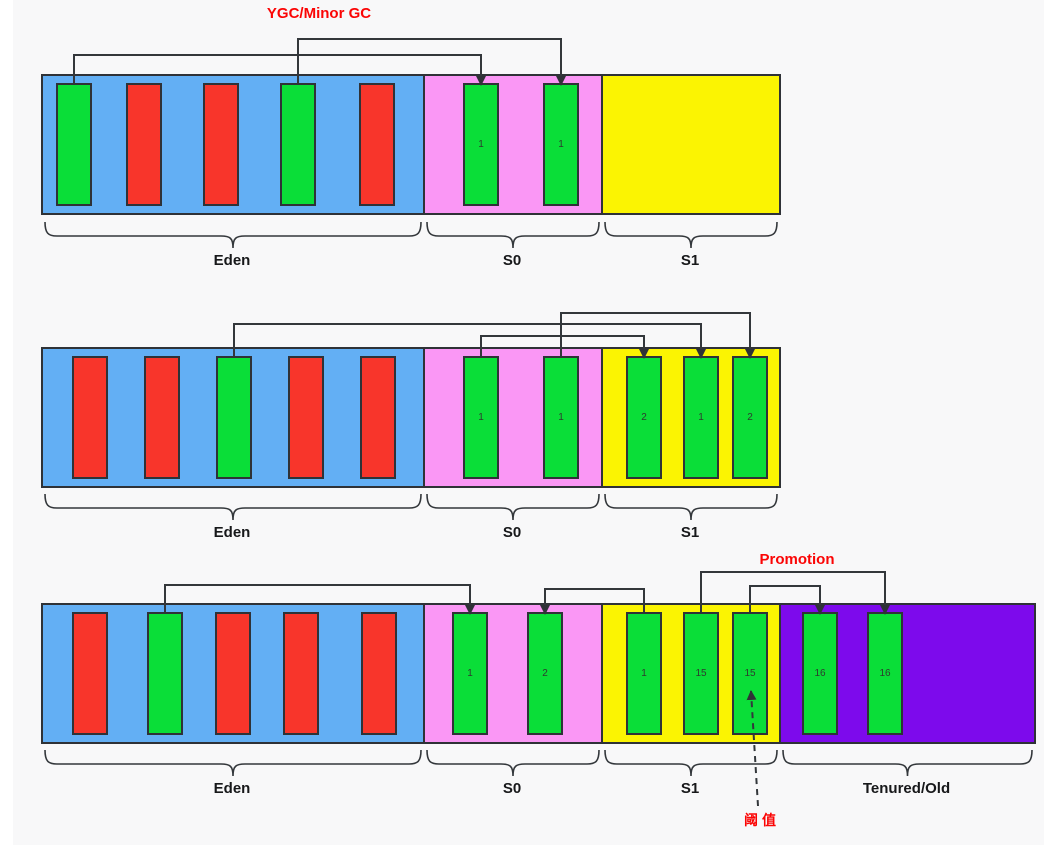  What do you see at coordinates (906, 788) in the screenshot?
I see `region-label-tenured: Tenured/Old` at bounding box center [906, 788].